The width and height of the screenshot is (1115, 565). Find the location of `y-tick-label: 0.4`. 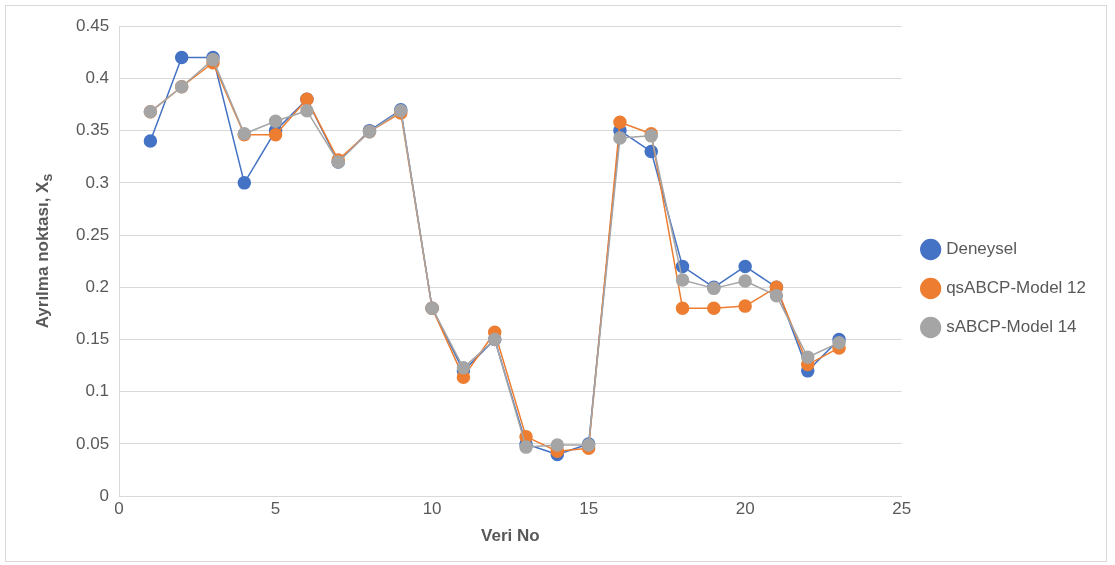

y-tick-label: 0.4 is located at coordinates (97, 78).